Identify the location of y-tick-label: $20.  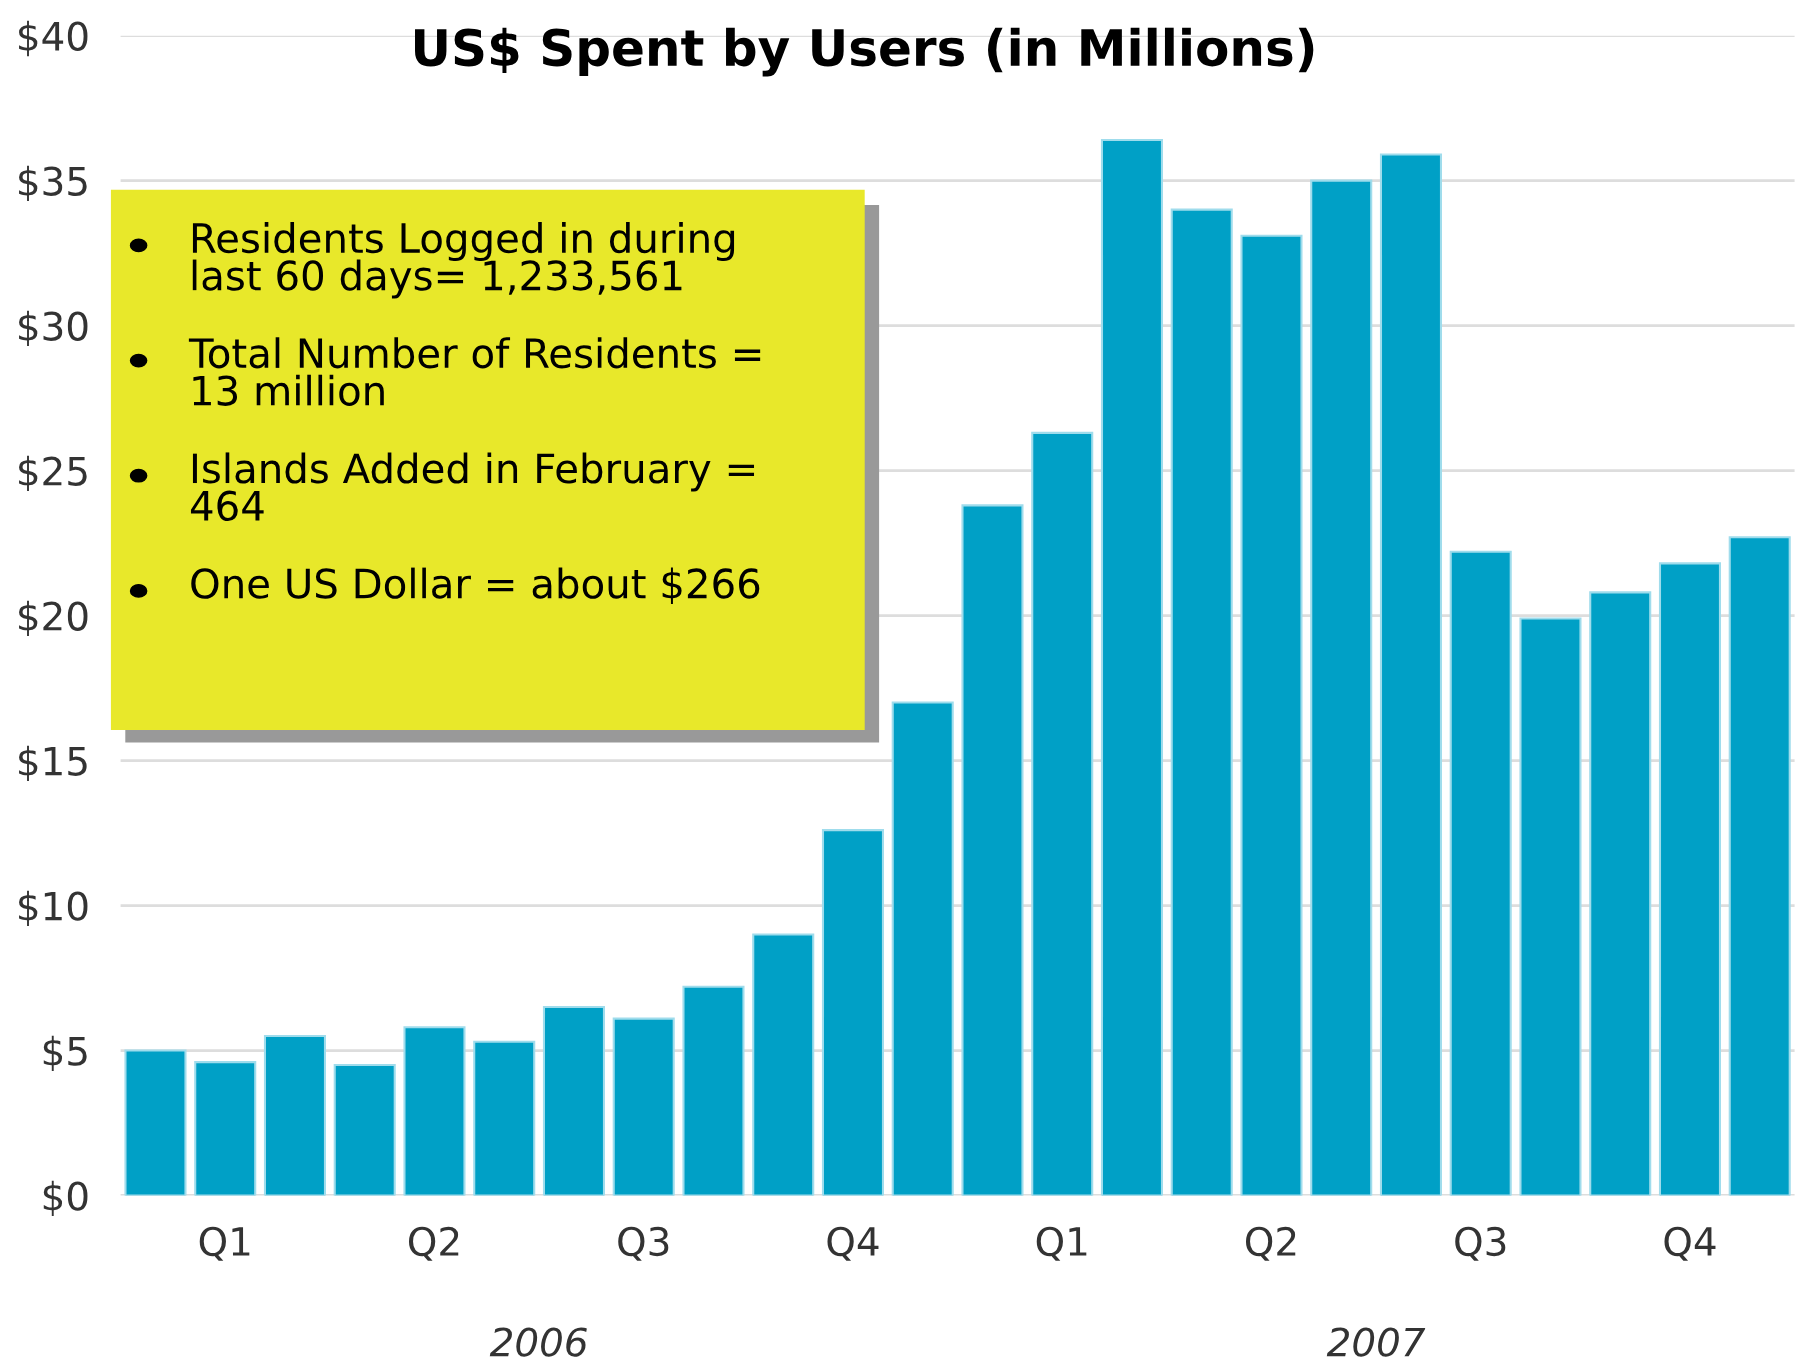
(53, 618).